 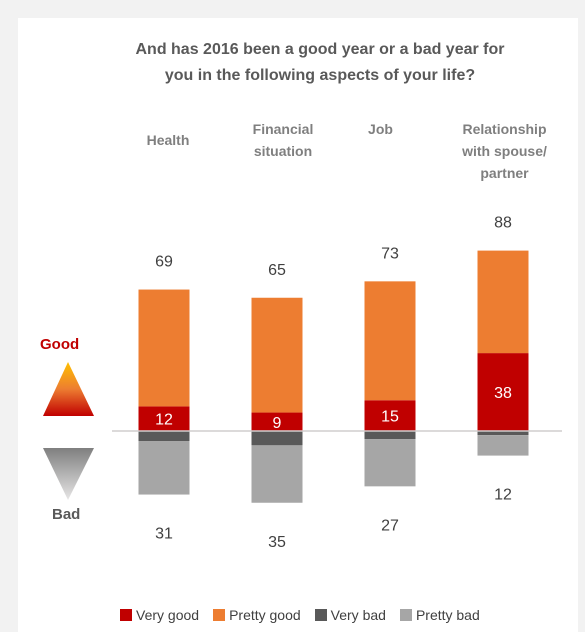 I want to click on bar-pretty-bad-health, so click(x=164, y=468).